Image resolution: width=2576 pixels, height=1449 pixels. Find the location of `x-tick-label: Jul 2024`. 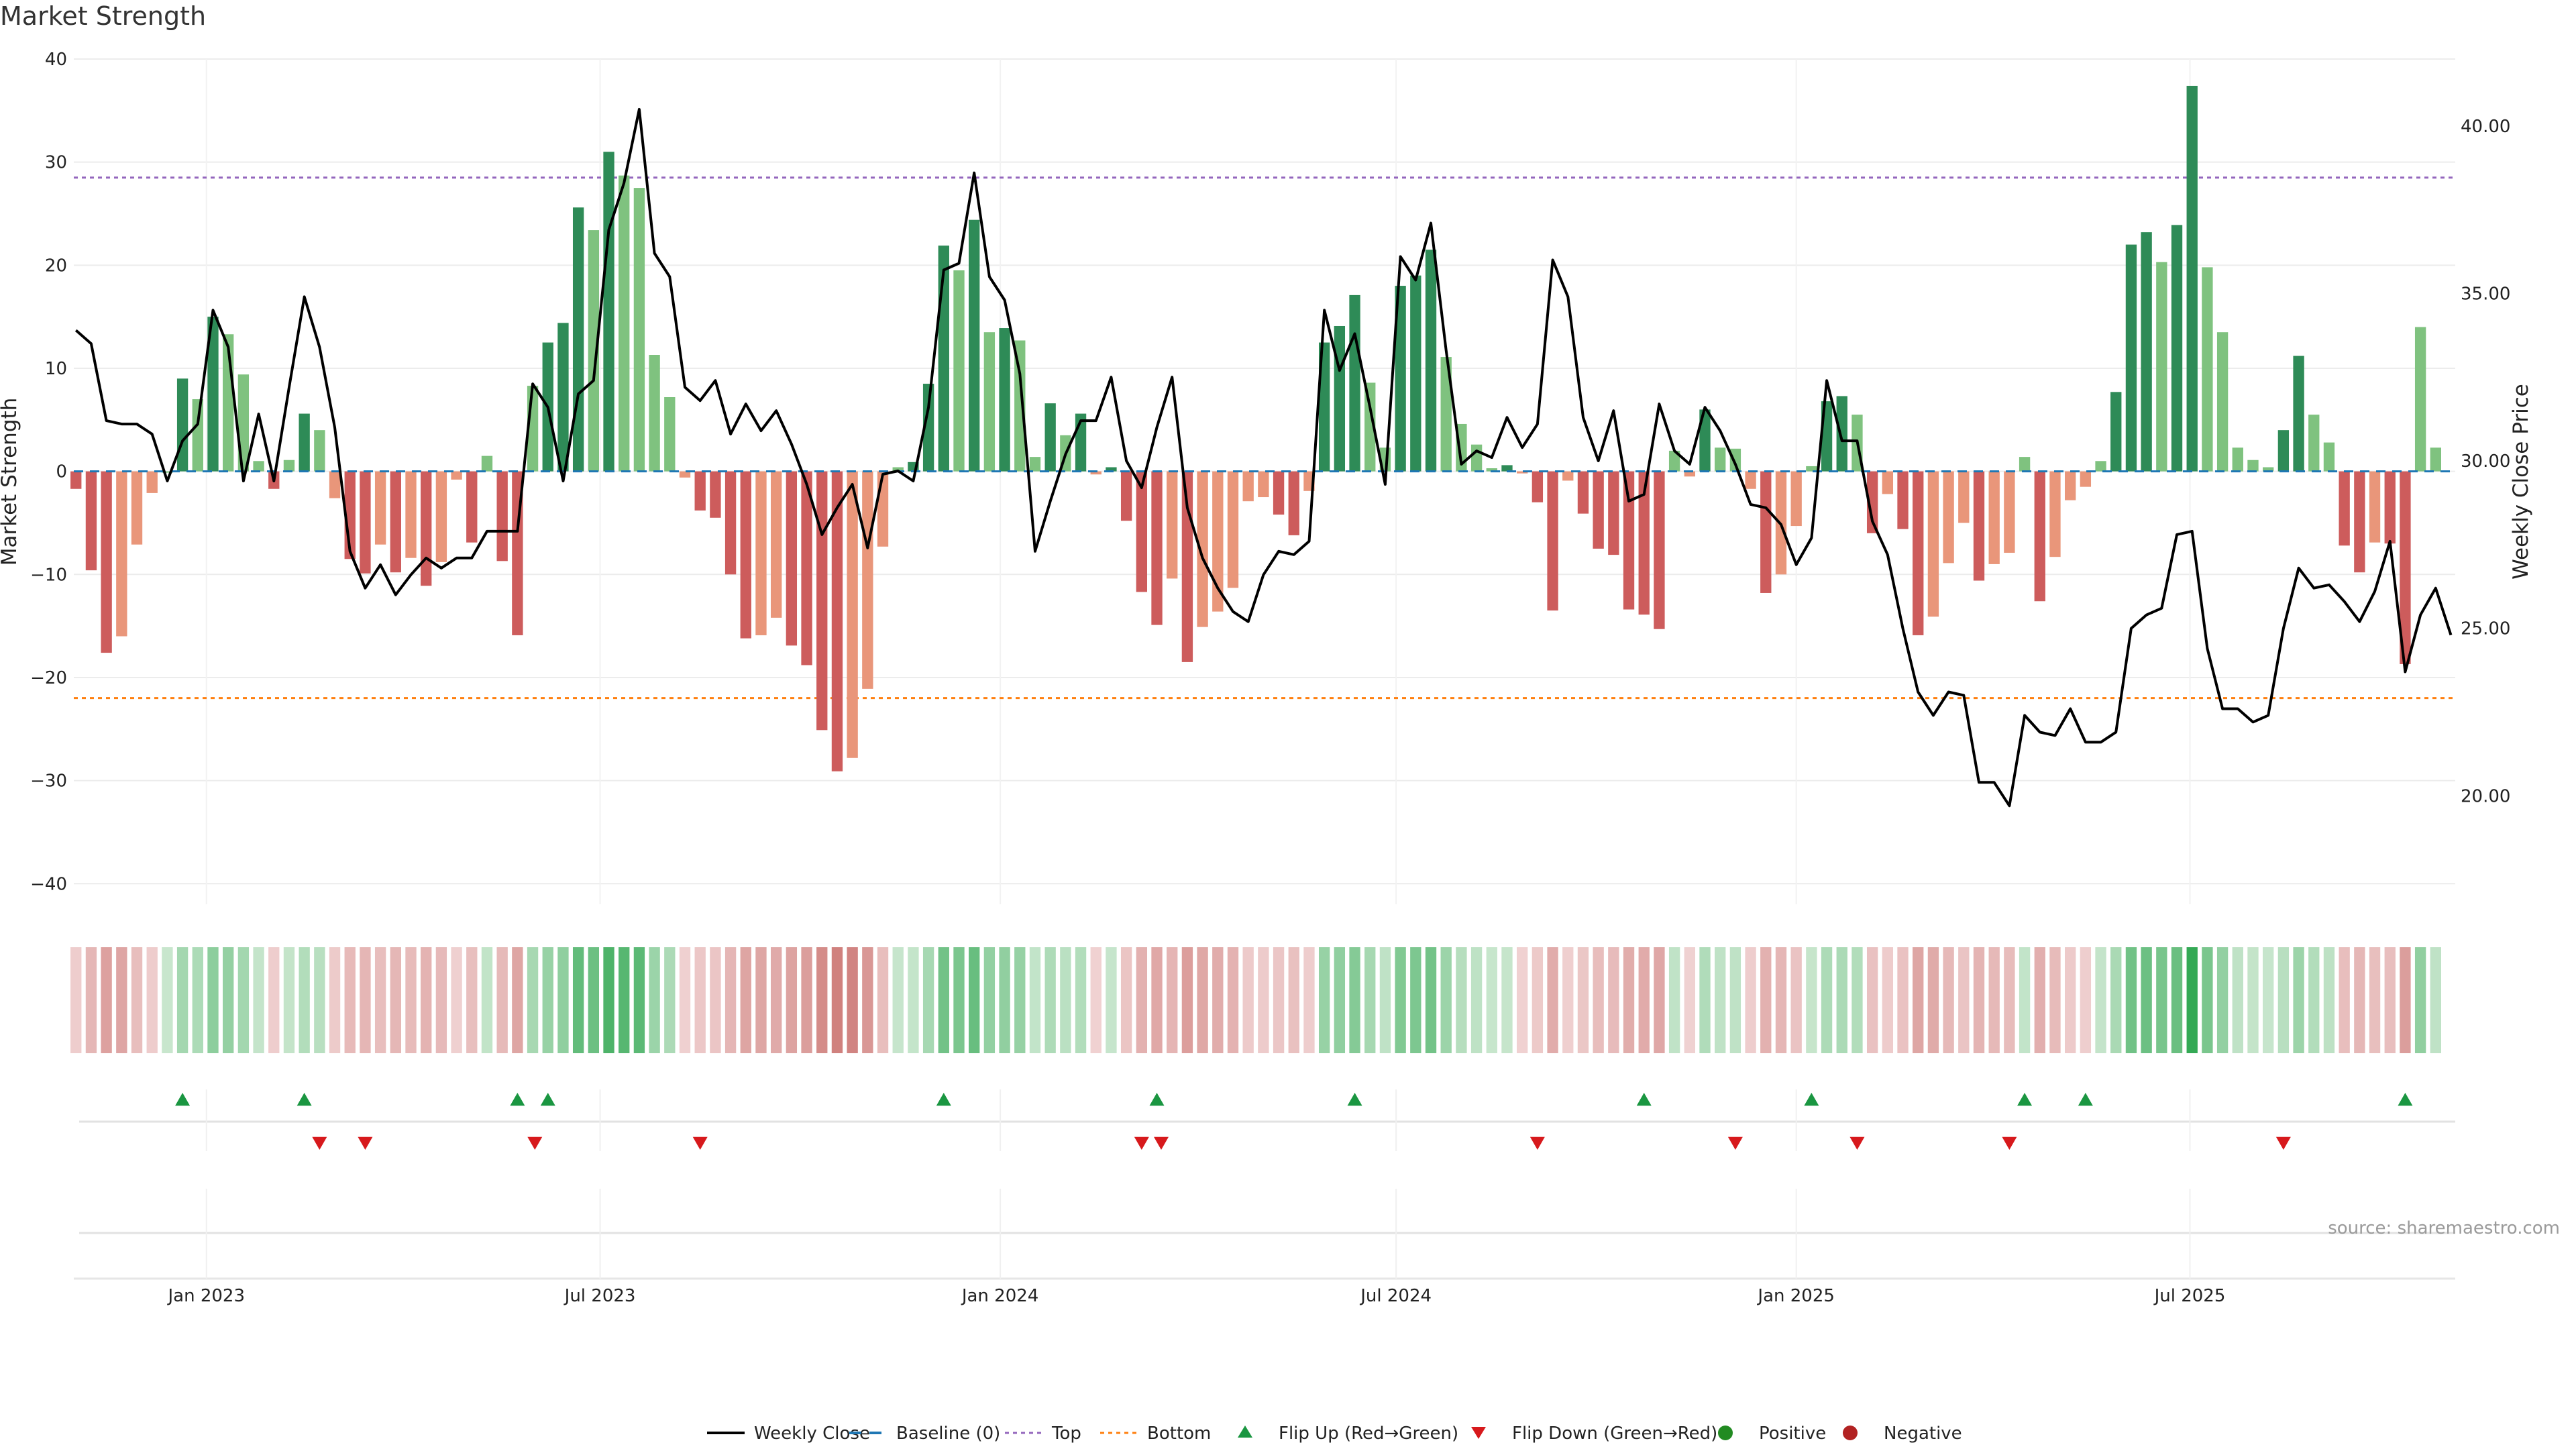

x-tick-label: Jul 2024 is located at coordinates (1395, 1296).